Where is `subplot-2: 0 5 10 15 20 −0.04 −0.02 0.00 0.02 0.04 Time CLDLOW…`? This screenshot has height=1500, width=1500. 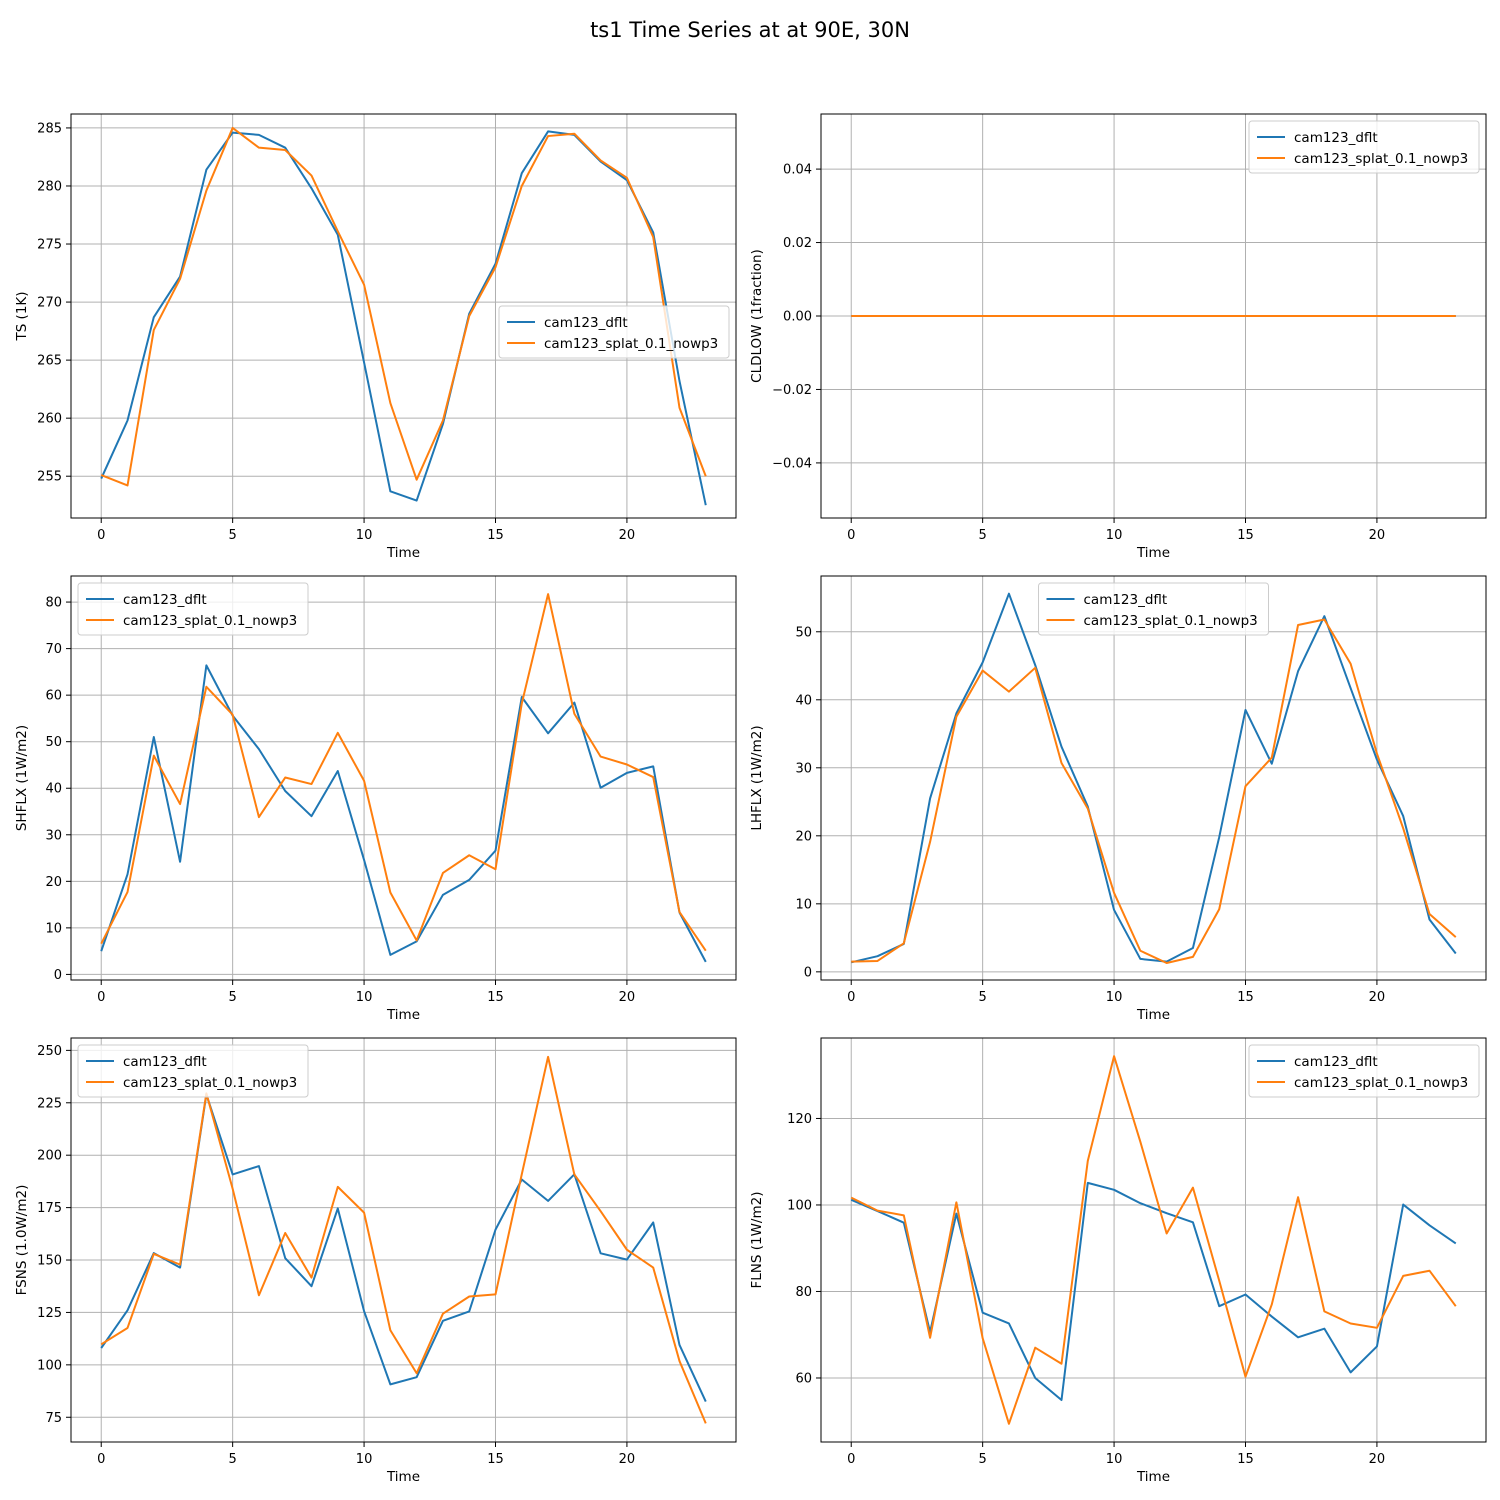 subplot-2: 0 5 10 15 20 −0.04 −0.02 0.00 0.02 0.04 Time CLDLOW… is located at coordinates (1118, 337).